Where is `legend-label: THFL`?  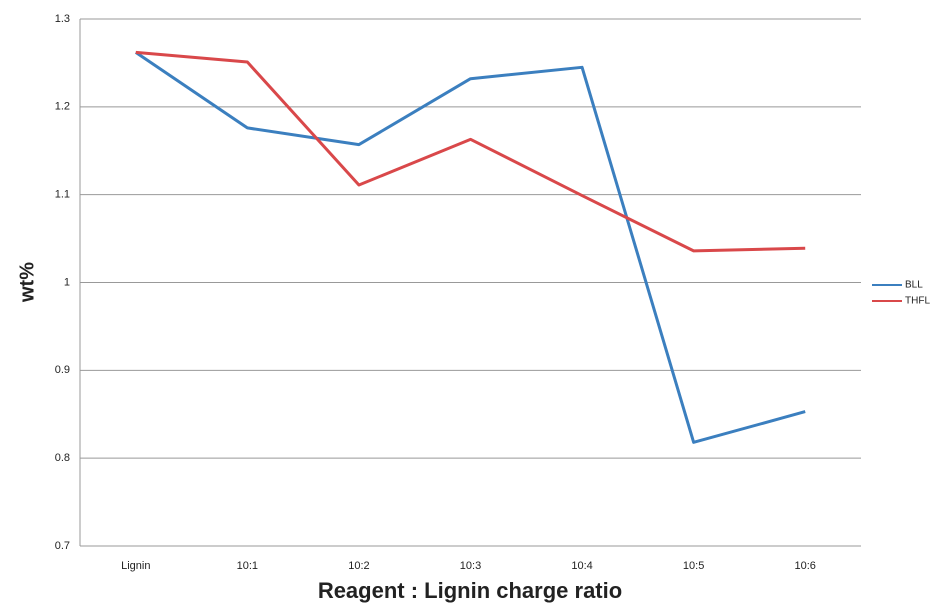 legend-label: THFL is located at coordinates (917, 301).